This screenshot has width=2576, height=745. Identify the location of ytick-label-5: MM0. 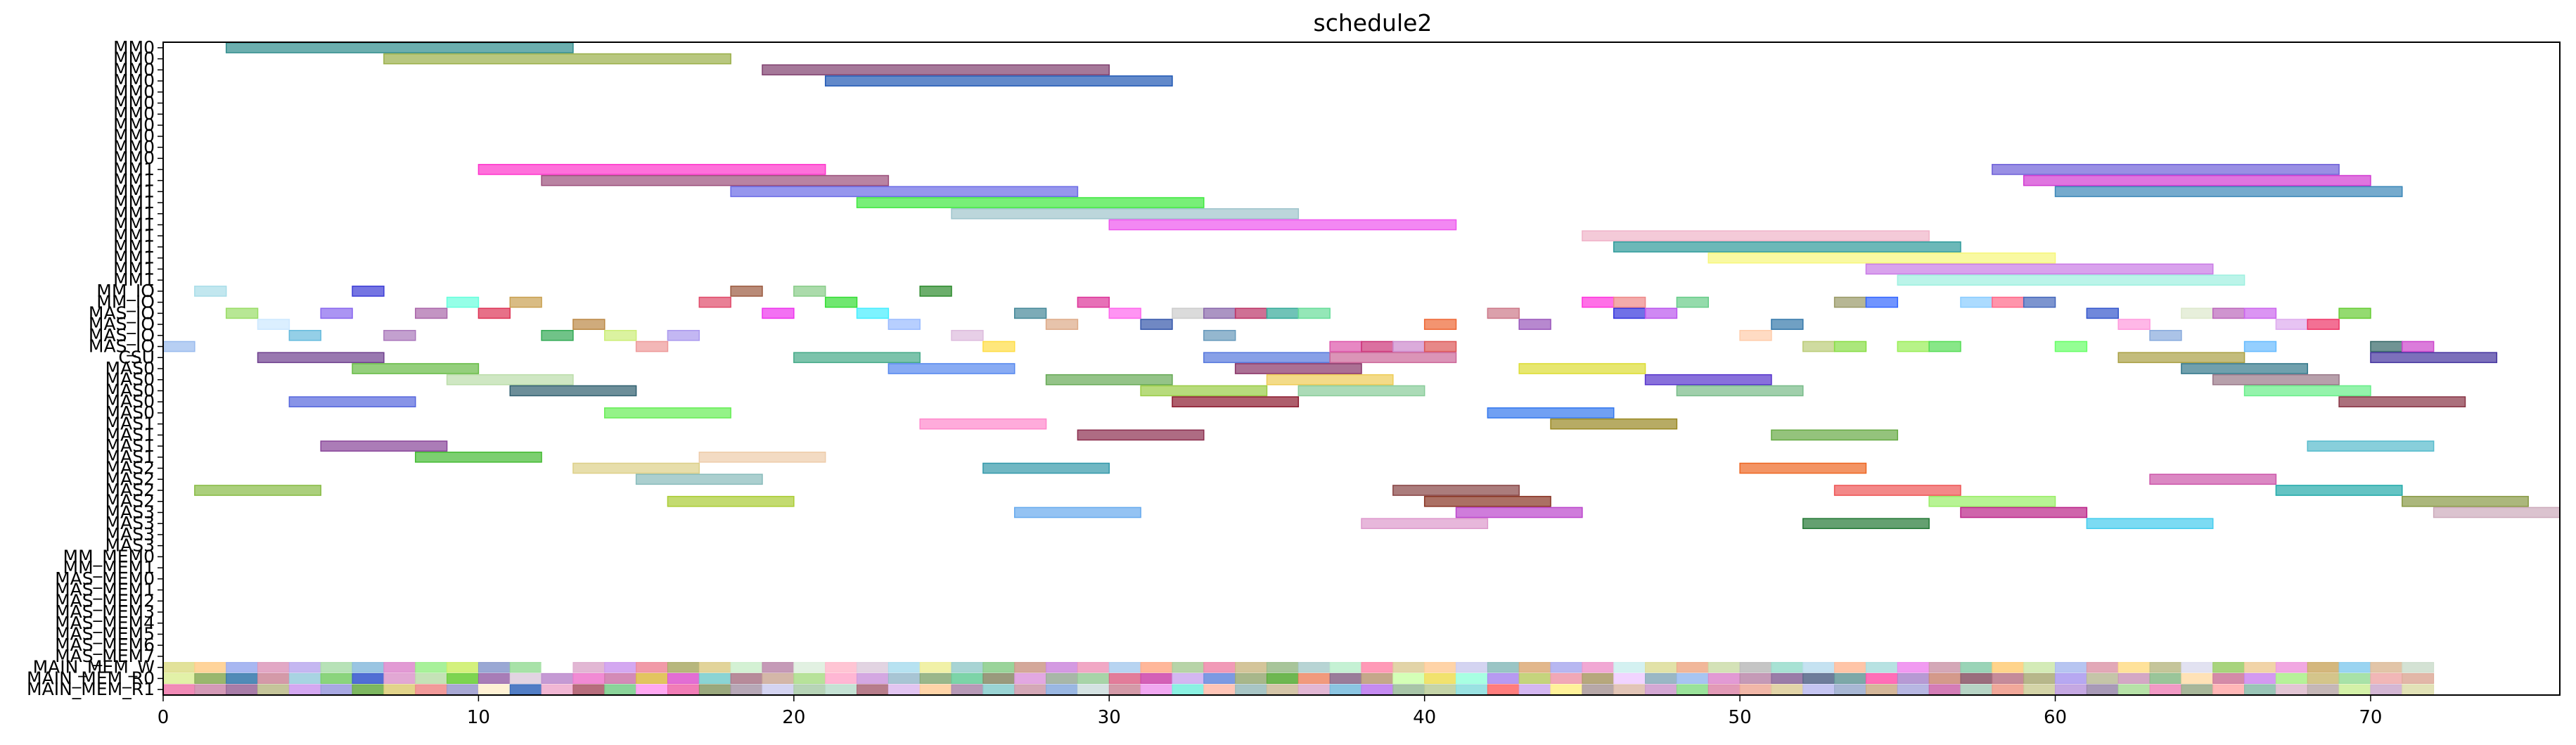
(134, 103).